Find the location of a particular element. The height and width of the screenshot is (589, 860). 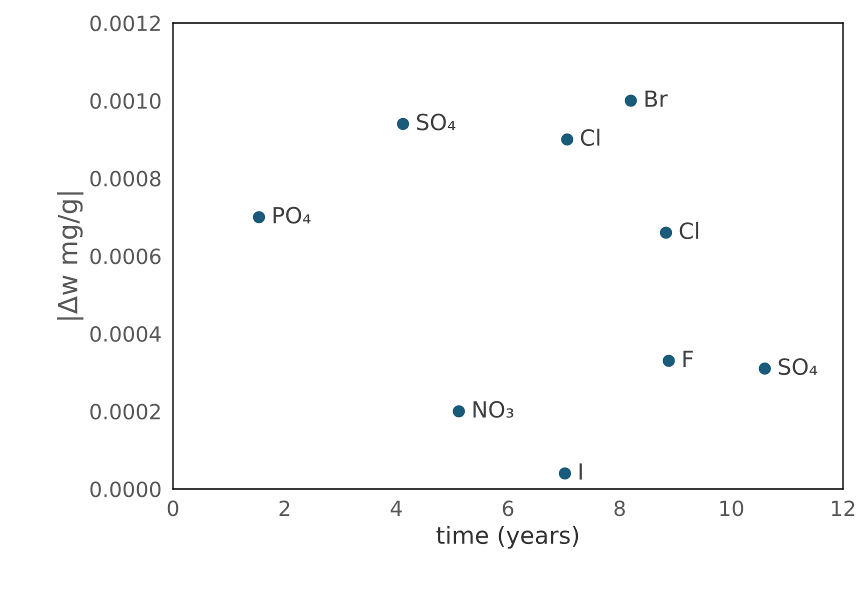

x-tick-label: 10 is located at coordinates (732, 508).